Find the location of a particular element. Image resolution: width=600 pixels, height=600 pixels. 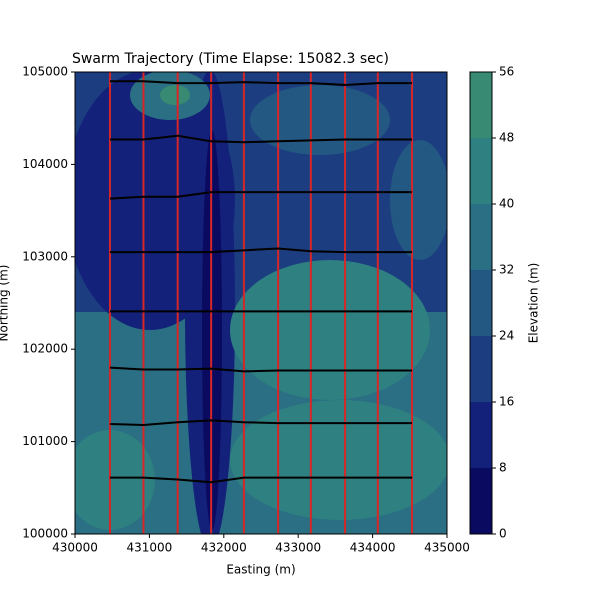

y-axis-label: Northing (m) is located at coordinates (5, 303).